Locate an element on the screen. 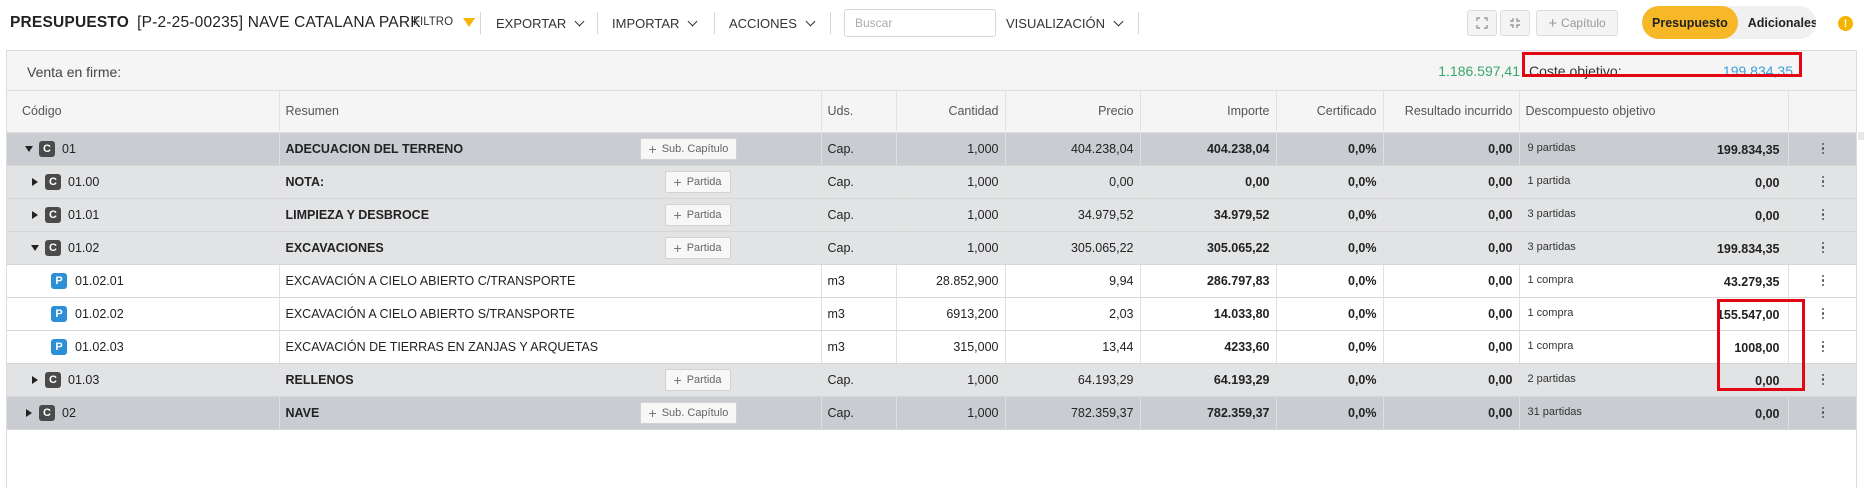 This screenshot has height=488, width=1870. summary-cell: RELLENOS + Partida is located at coordinates (550, 380).